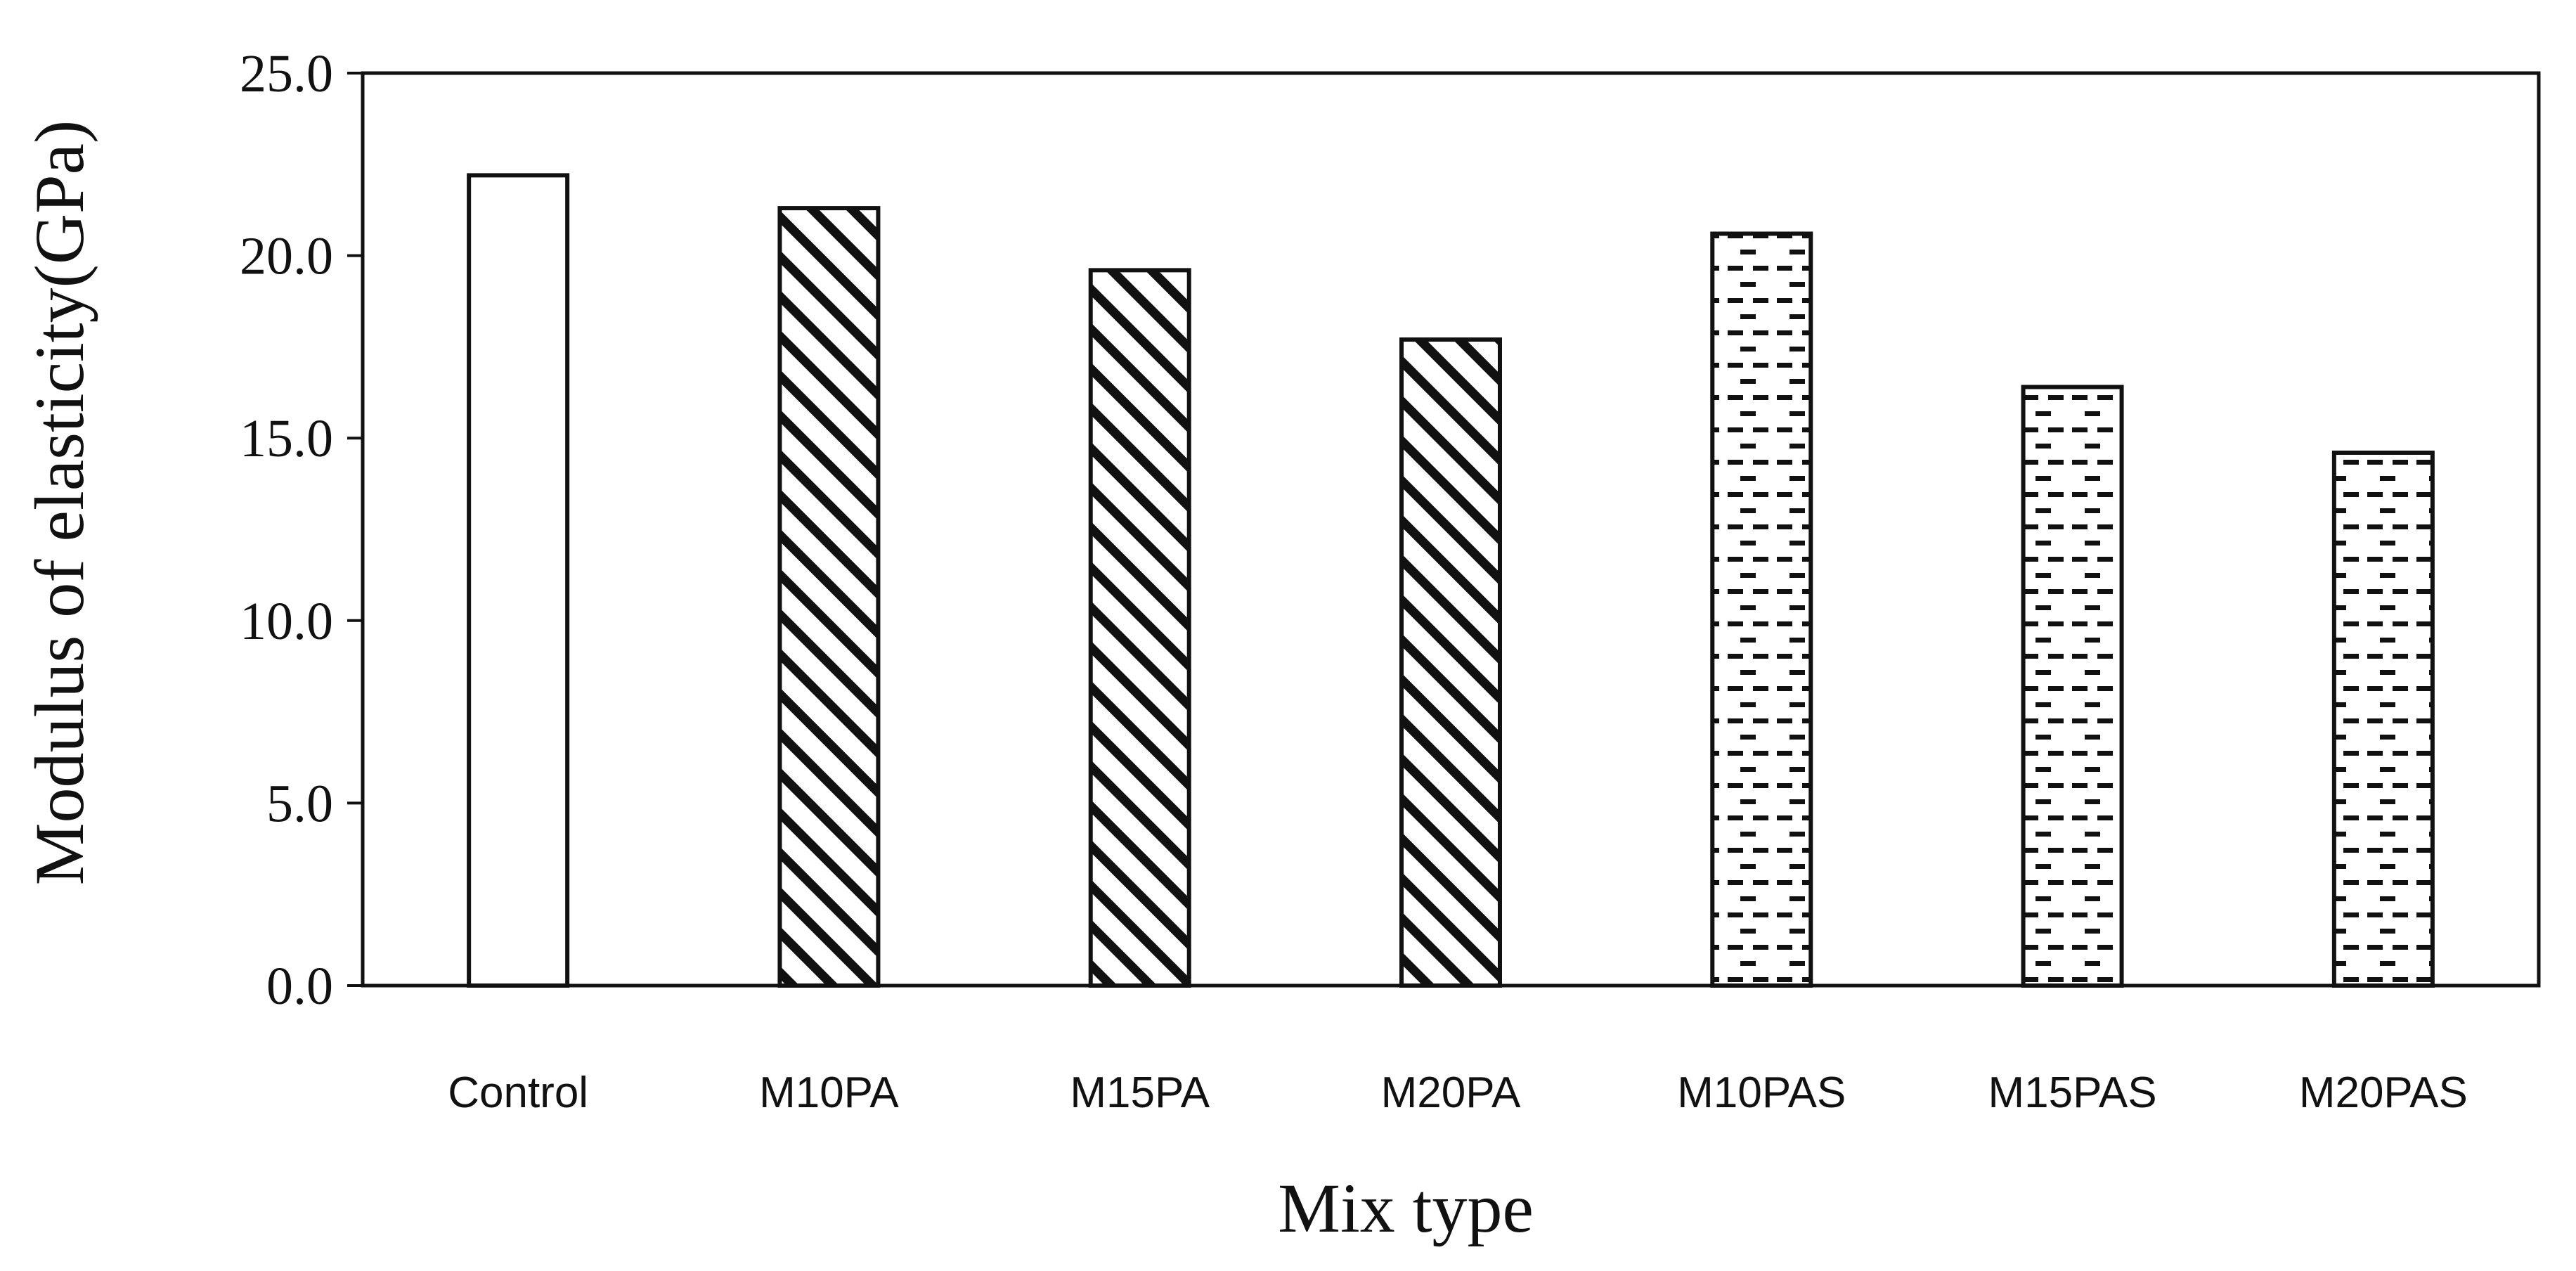  Describe the element at coordinates (1406, 1208) in the screenshot. I see `x-axis-title: Mix type` at that location.